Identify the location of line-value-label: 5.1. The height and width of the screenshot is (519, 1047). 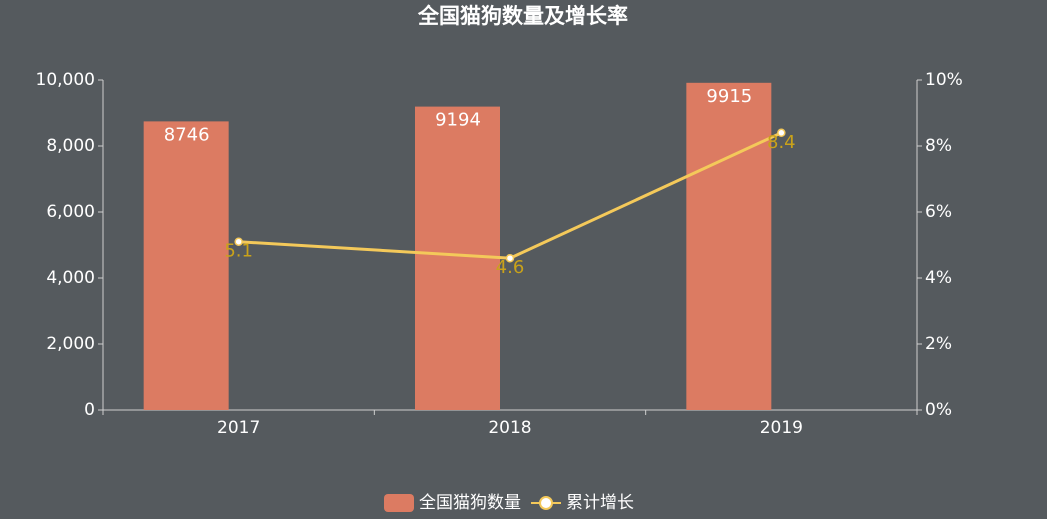
(238, 251).